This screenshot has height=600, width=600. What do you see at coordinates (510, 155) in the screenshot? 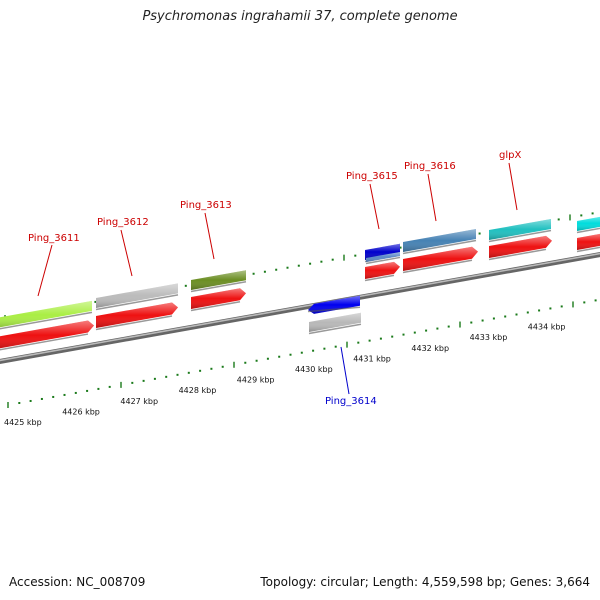
I see `gene-label: glpX` at bounding box center [510, 155].